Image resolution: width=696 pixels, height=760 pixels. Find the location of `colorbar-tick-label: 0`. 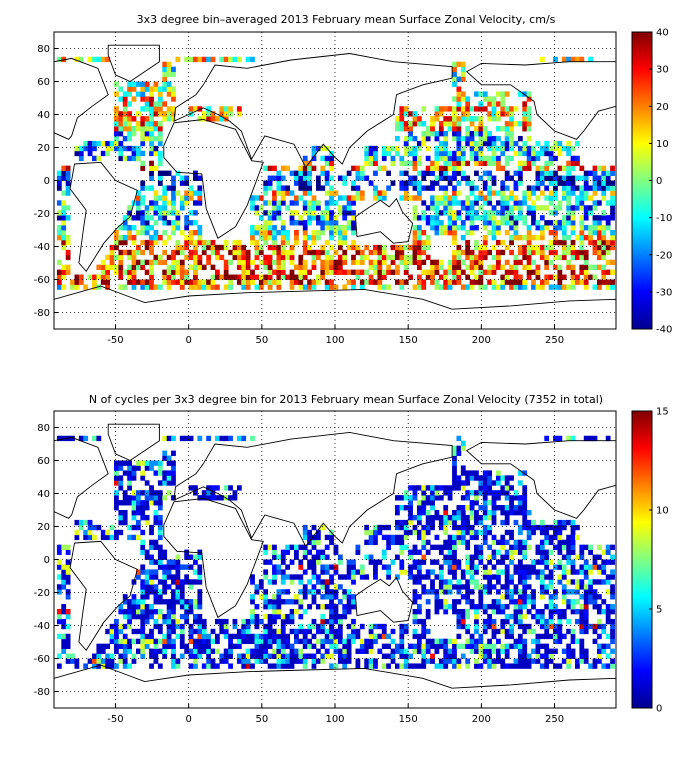

colorbar-tick-label: 0 is located at coordinates (659, 181).